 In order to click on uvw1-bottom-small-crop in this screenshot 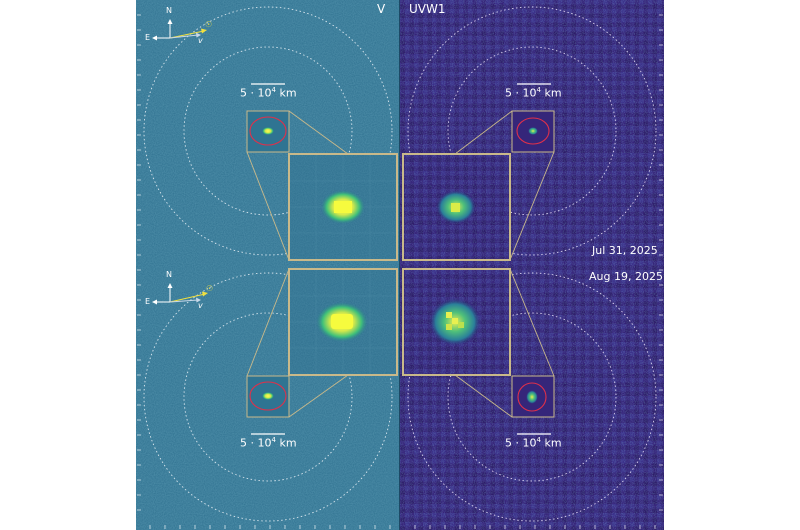, I will do `click(533, 396)`.